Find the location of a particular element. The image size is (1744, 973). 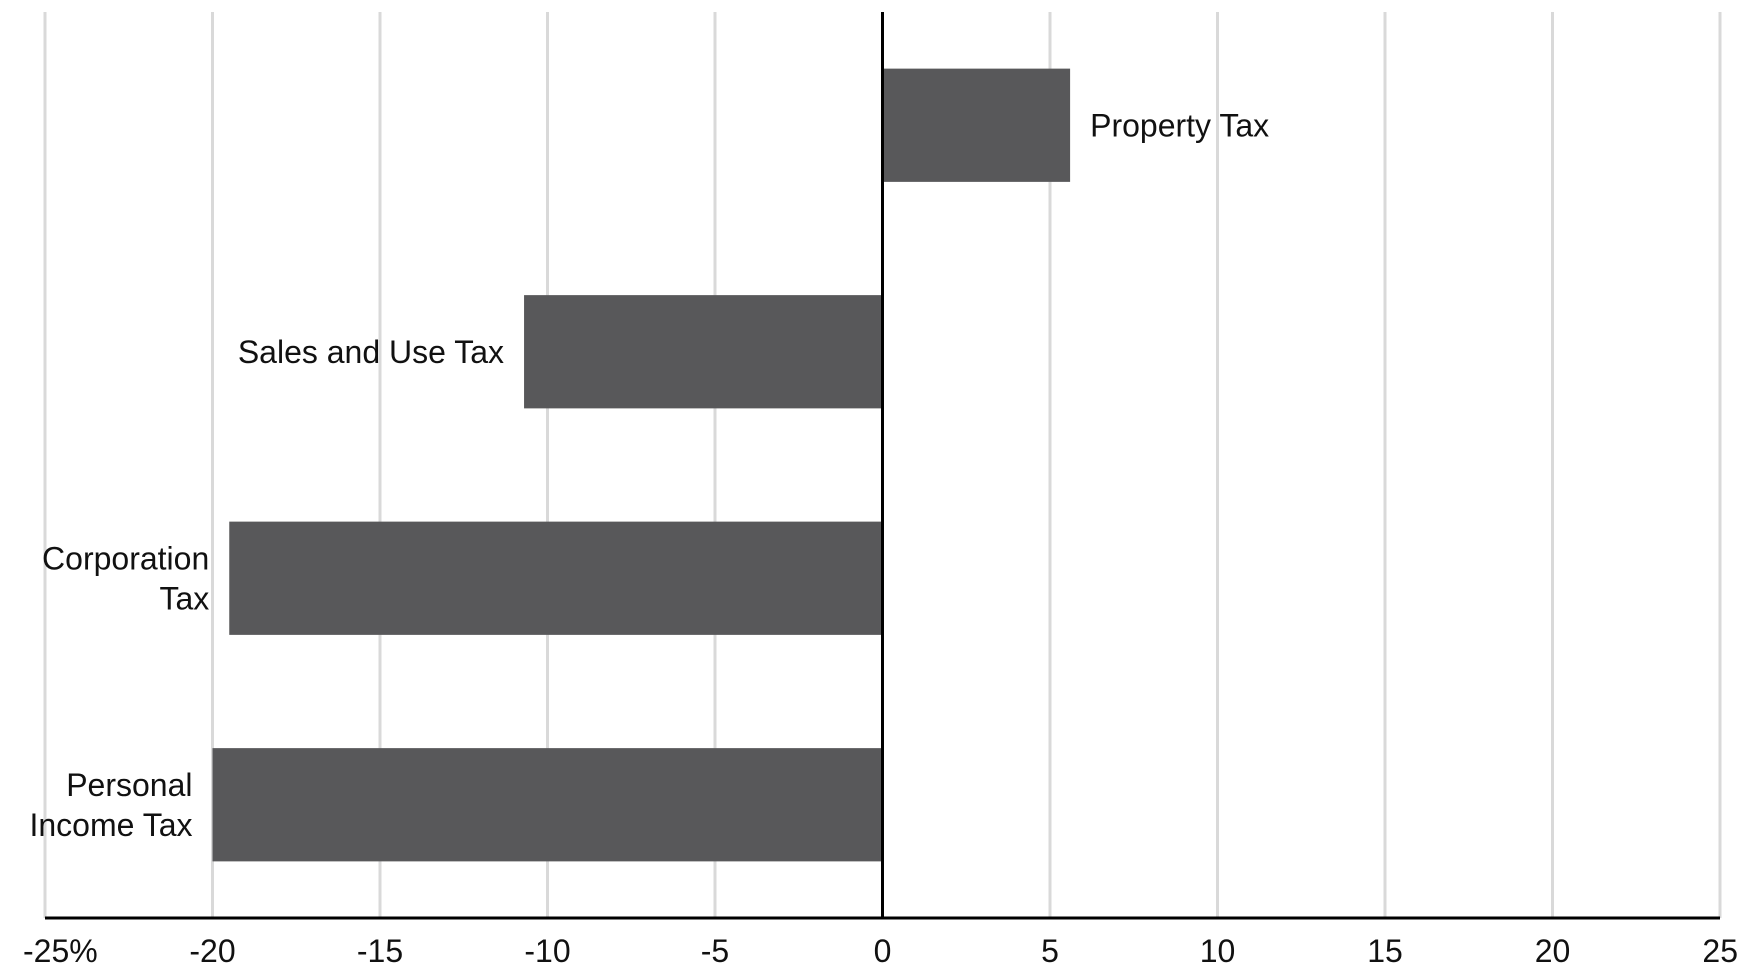

category-label: Property Tax is located at coordinates (1179, 125).